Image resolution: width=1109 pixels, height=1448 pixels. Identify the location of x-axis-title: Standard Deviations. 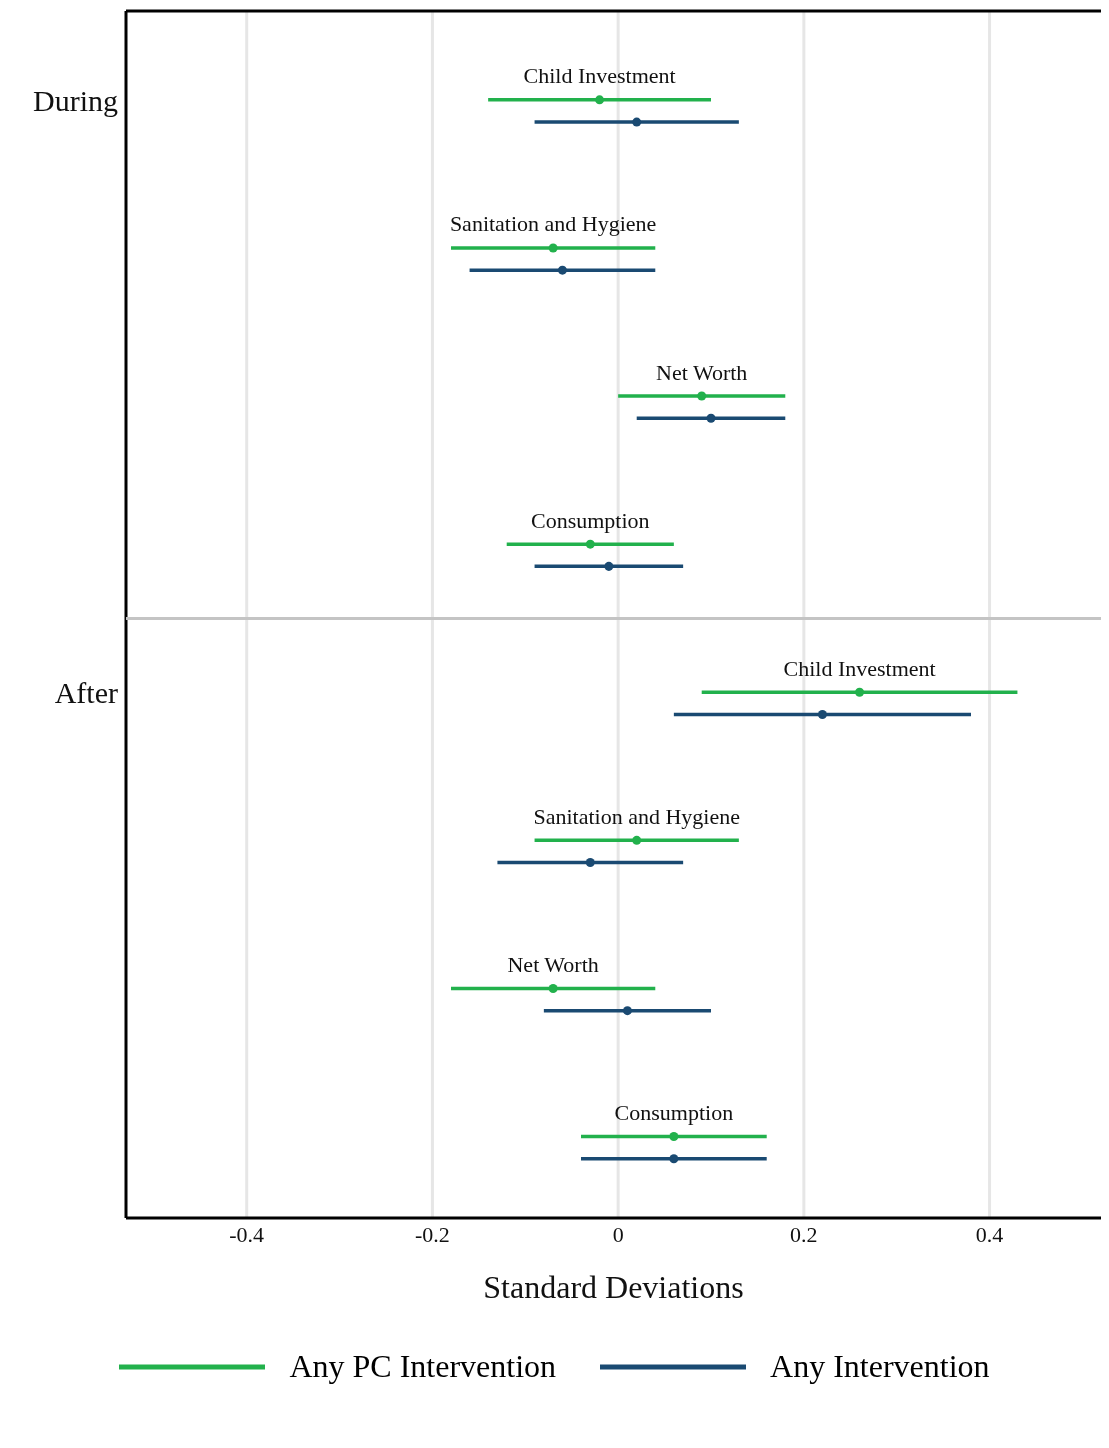
(613, 1287).